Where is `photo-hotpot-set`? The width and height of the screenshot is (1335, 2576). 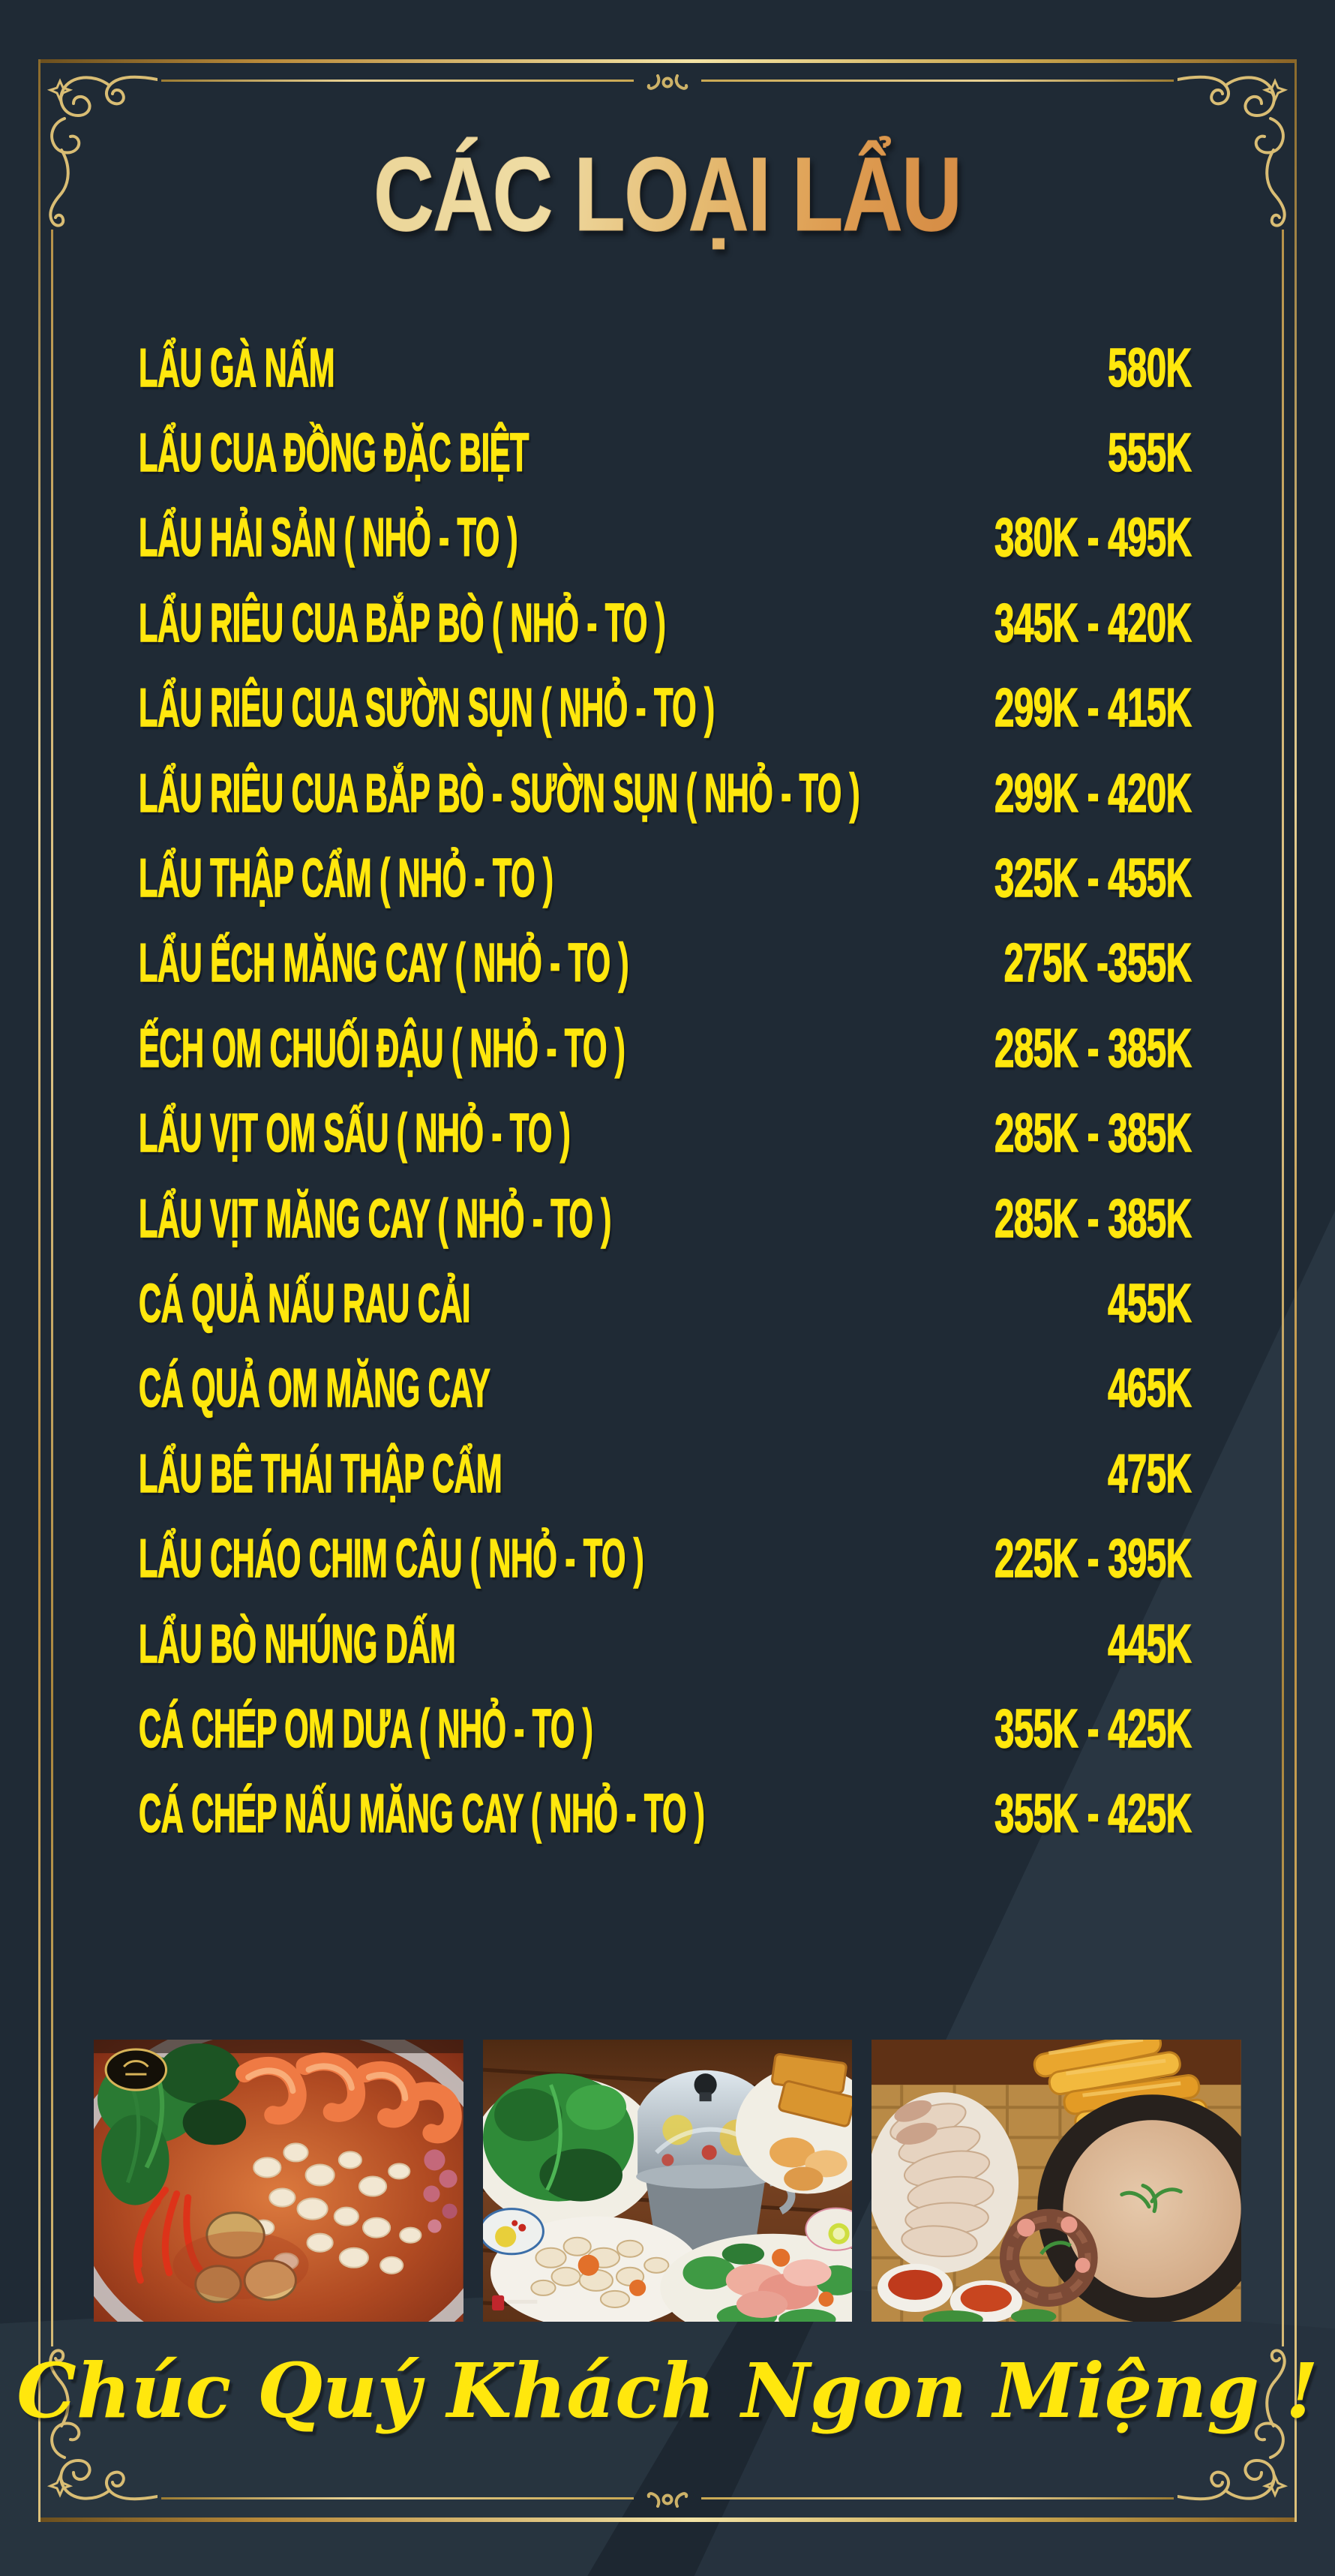 photo-hotpot-set is located at coordinates (667, 2181).